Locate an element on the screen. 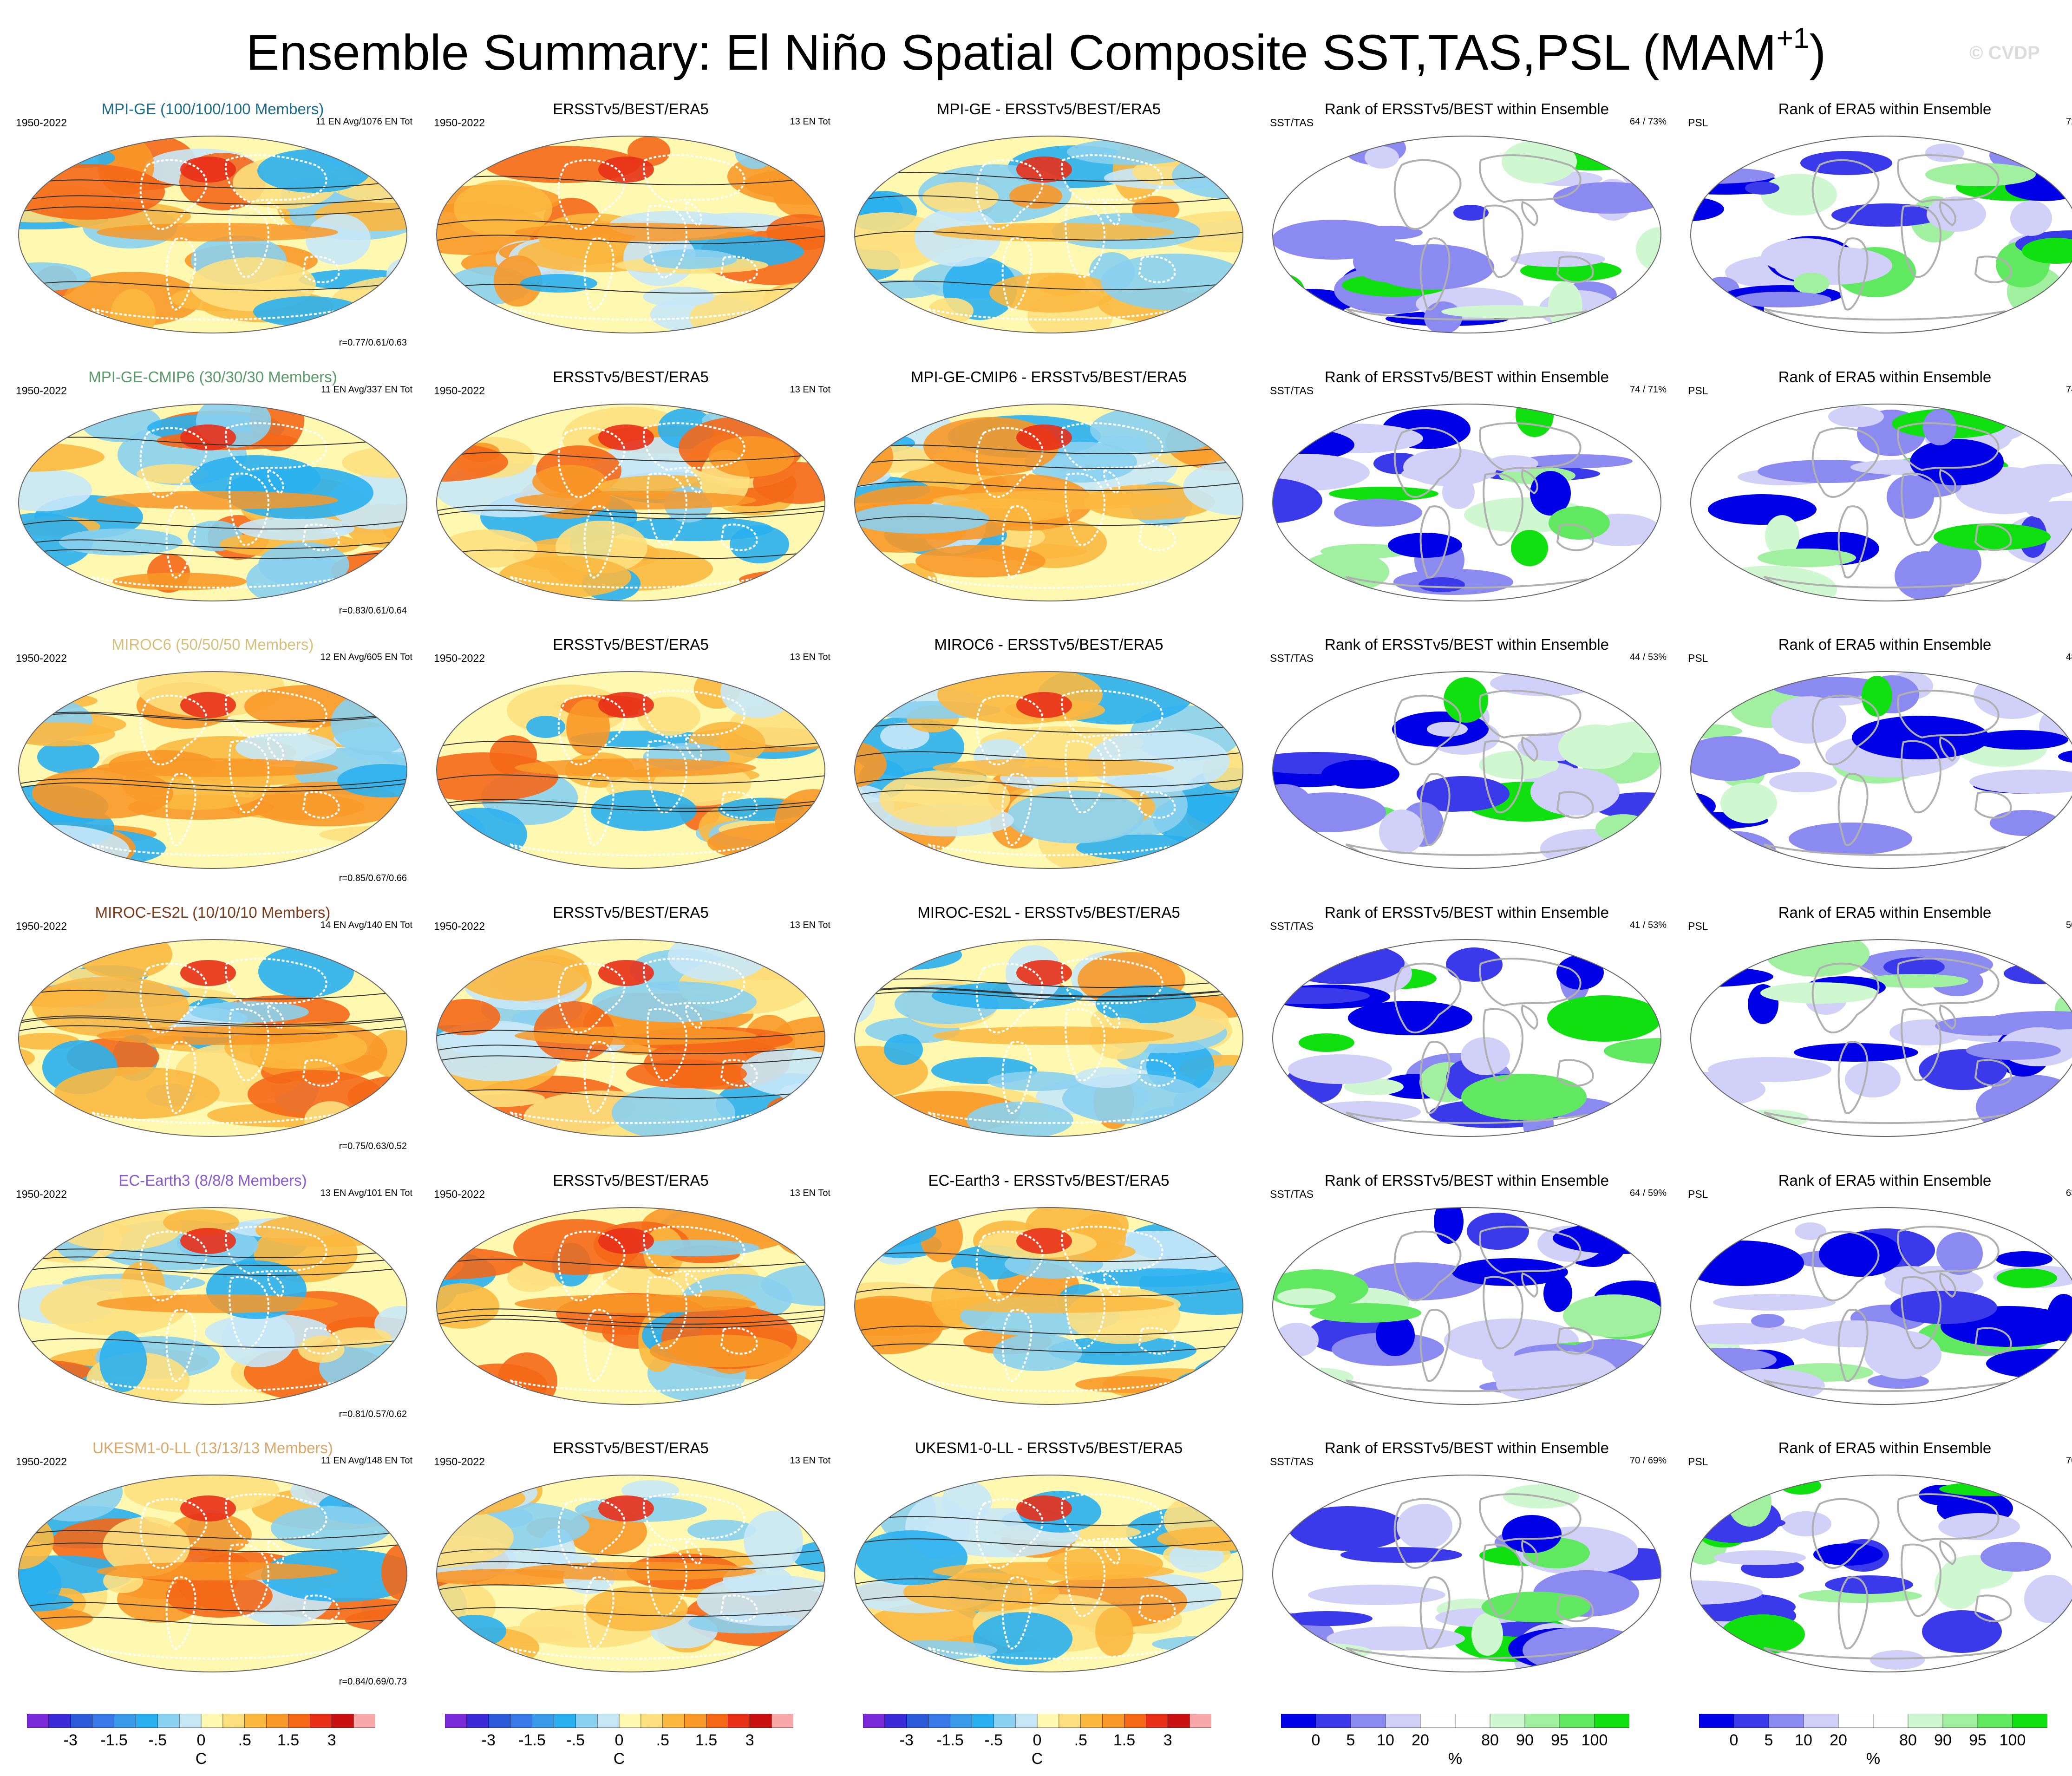 Image resolution: width=2072 pixels, height=1776 pixels. pattern-correlation: r=0.84/0.69/0.73 is located at coordinates (373, 1682).